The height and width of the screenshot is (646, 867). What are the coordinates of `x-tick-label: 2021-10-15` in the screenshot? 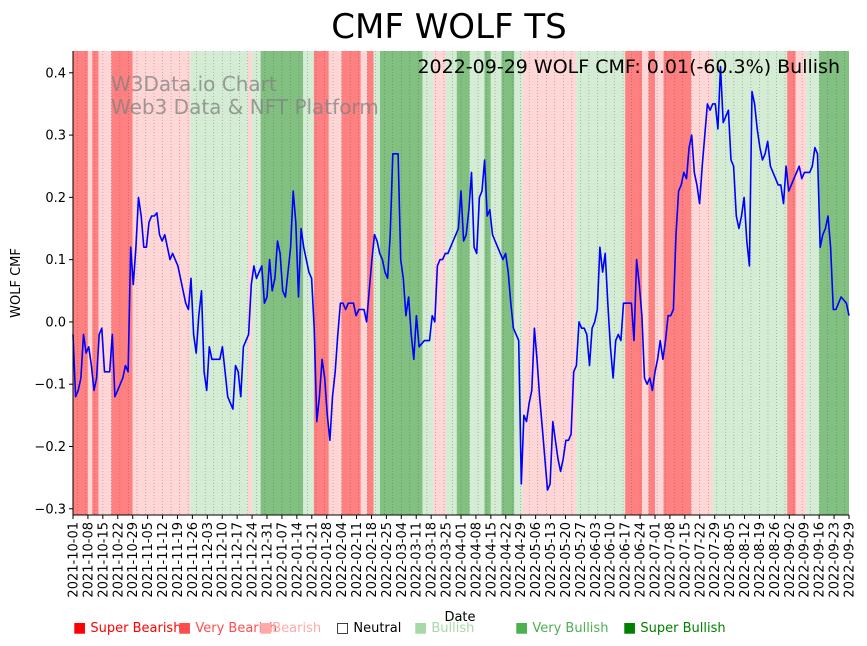 It's located at (103, 560).